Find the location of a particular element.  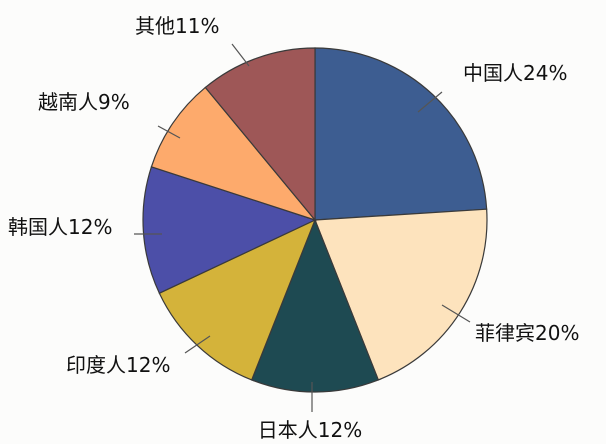

slice-label-1: 菲律宾20% is located at coordinates (527, 333).